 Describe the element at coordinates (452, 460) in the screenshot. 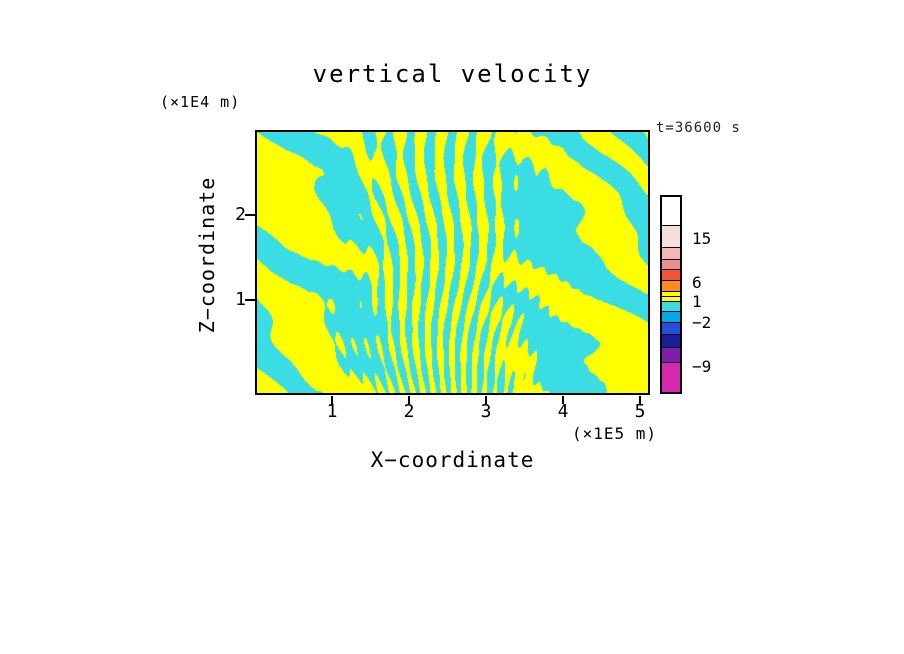

I see `x-axis-label: X−coordinate` at that location.